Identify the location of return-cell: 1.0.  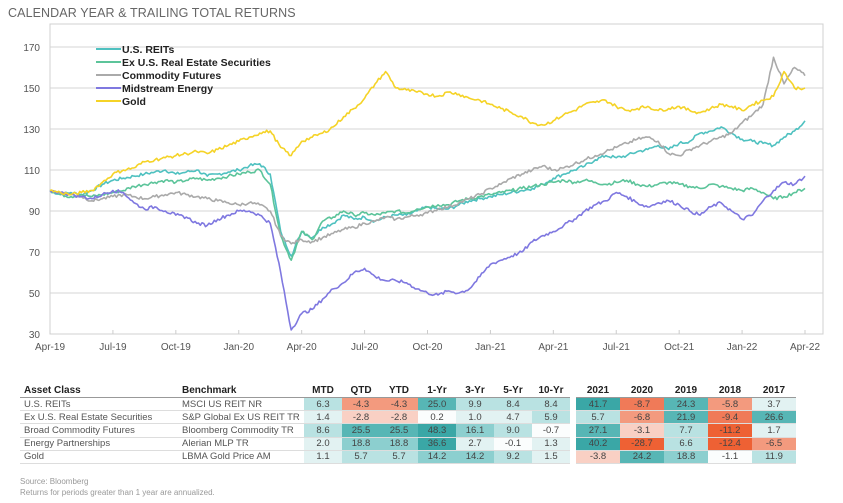
(475, 417).